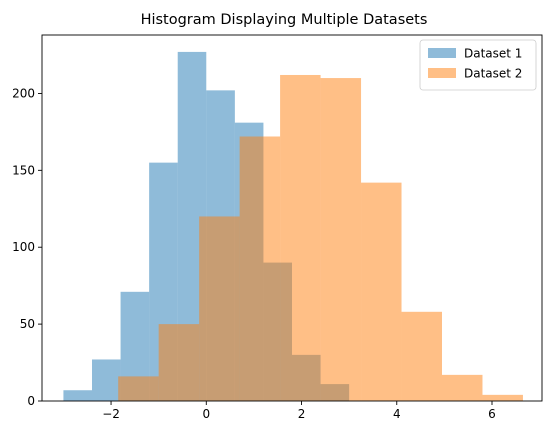 This screenshot has height=435, width=552. Describe the element at coordinates (138, 388) in the screenshot. I see `bar-series2-bin1` at that location.